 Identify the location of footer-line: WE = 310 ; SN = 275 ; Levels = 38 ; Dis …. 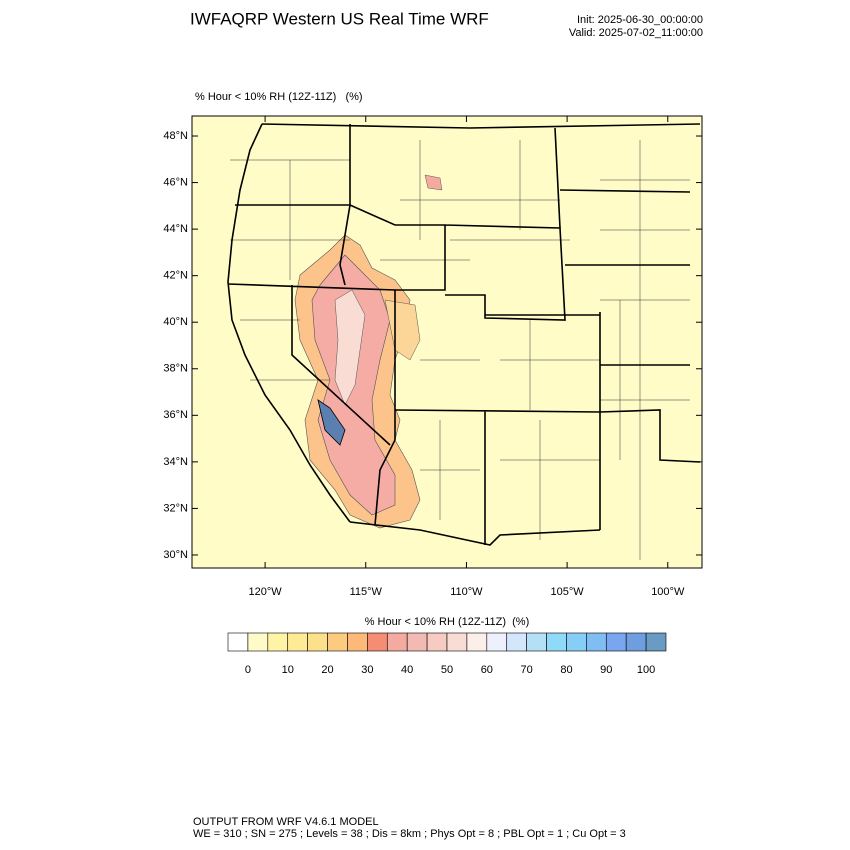
(409, 834).